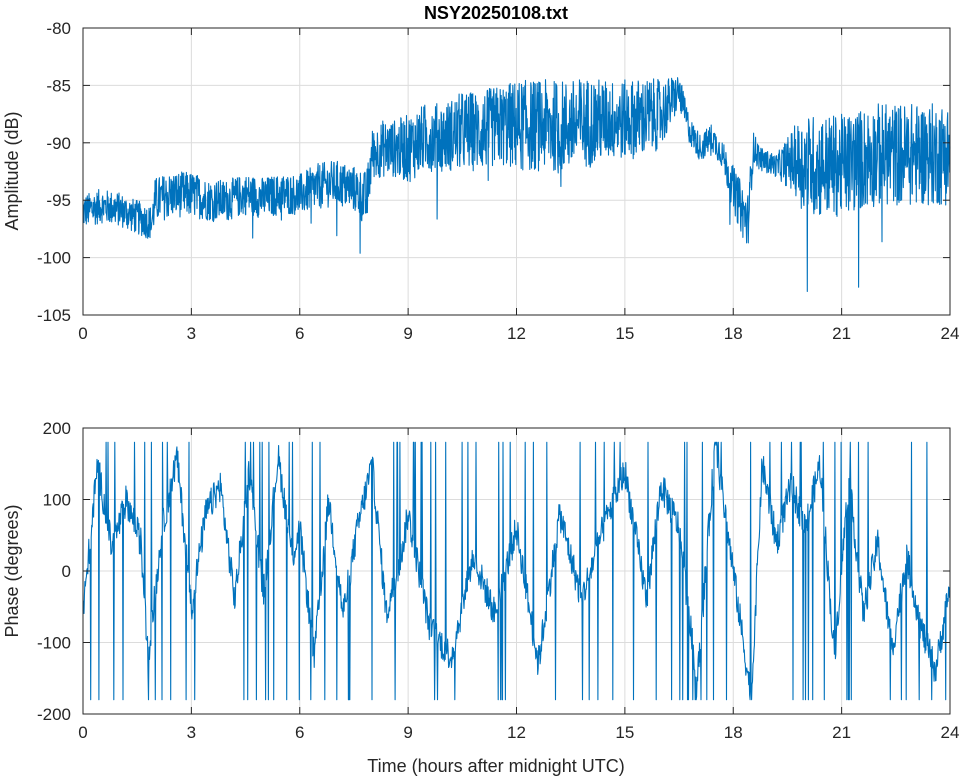 This screenshot has height=778, width=964. Describe the element at coordinates (58, 28) in the screenshot. I see `y-tick-label: -80` at that location.